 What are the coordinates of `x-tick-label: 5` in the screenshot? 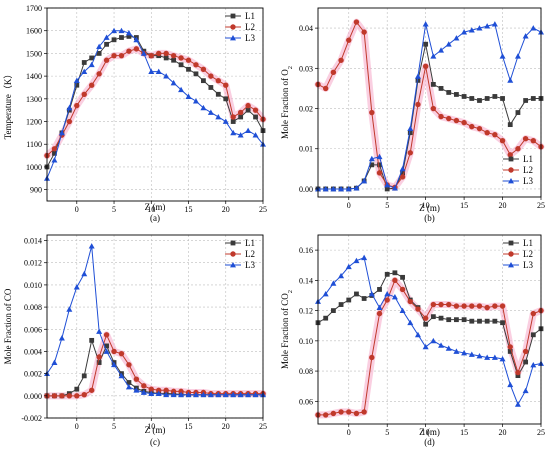 It's located at (114, 209).